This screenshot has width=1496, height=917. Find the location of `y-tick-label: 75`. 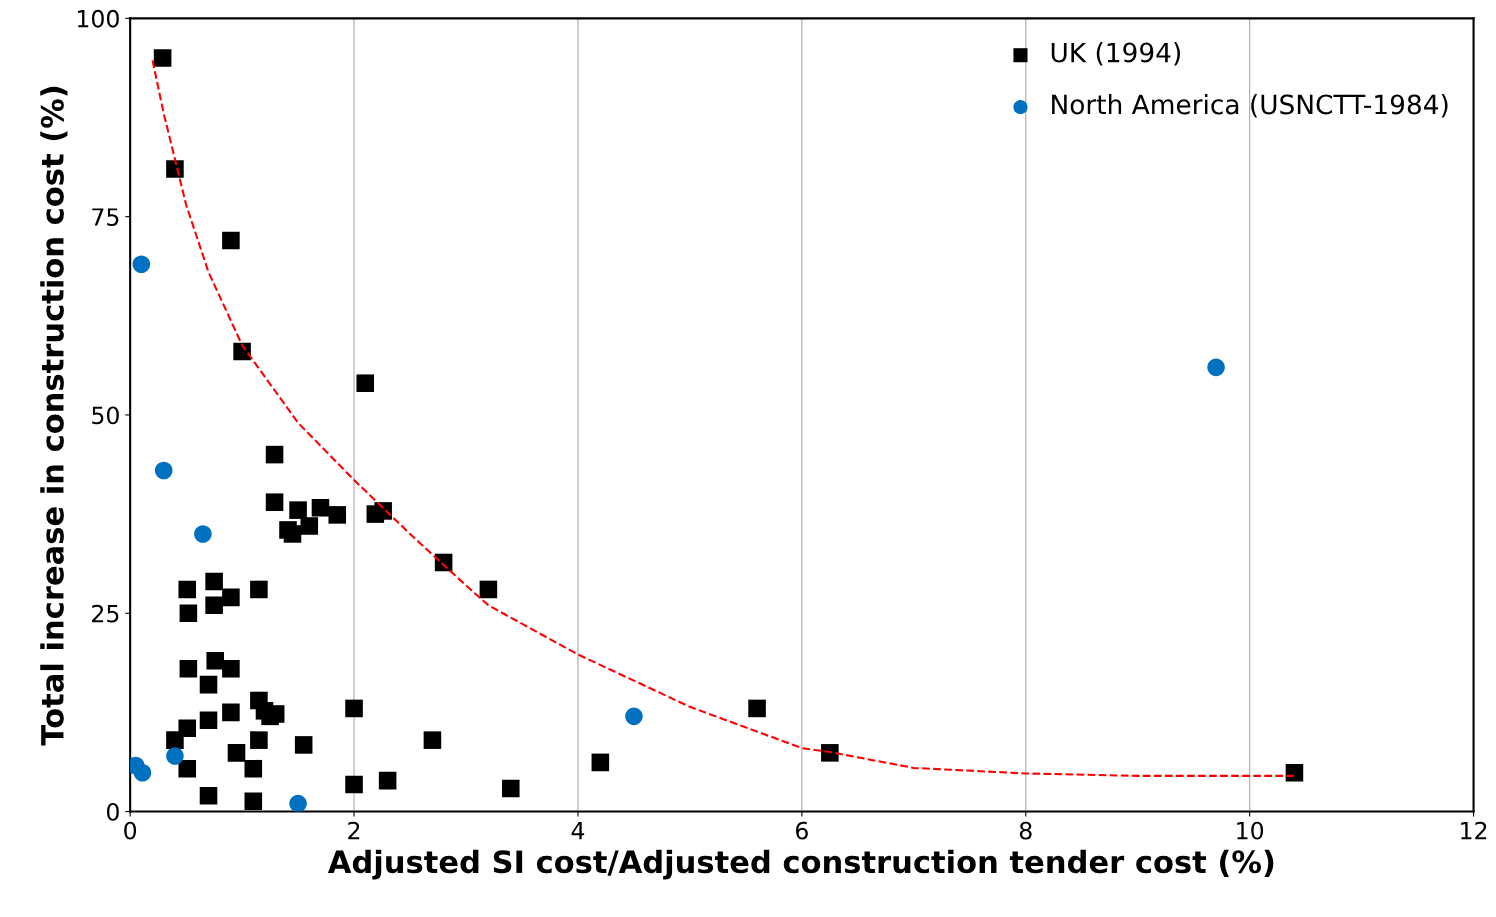

y-tick-label: 75 is located at coordinates (105, 217).